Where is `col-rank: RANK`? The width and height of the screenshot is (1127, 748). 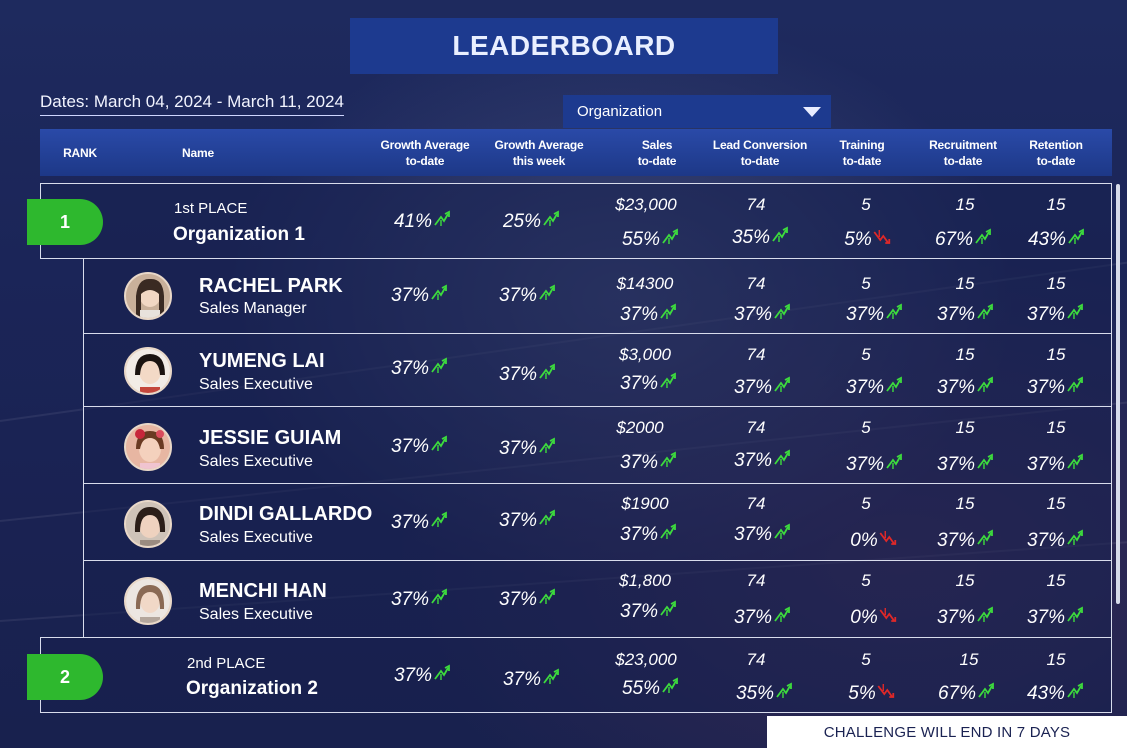 col-rank: RANK is located at coordinates (80, 152).